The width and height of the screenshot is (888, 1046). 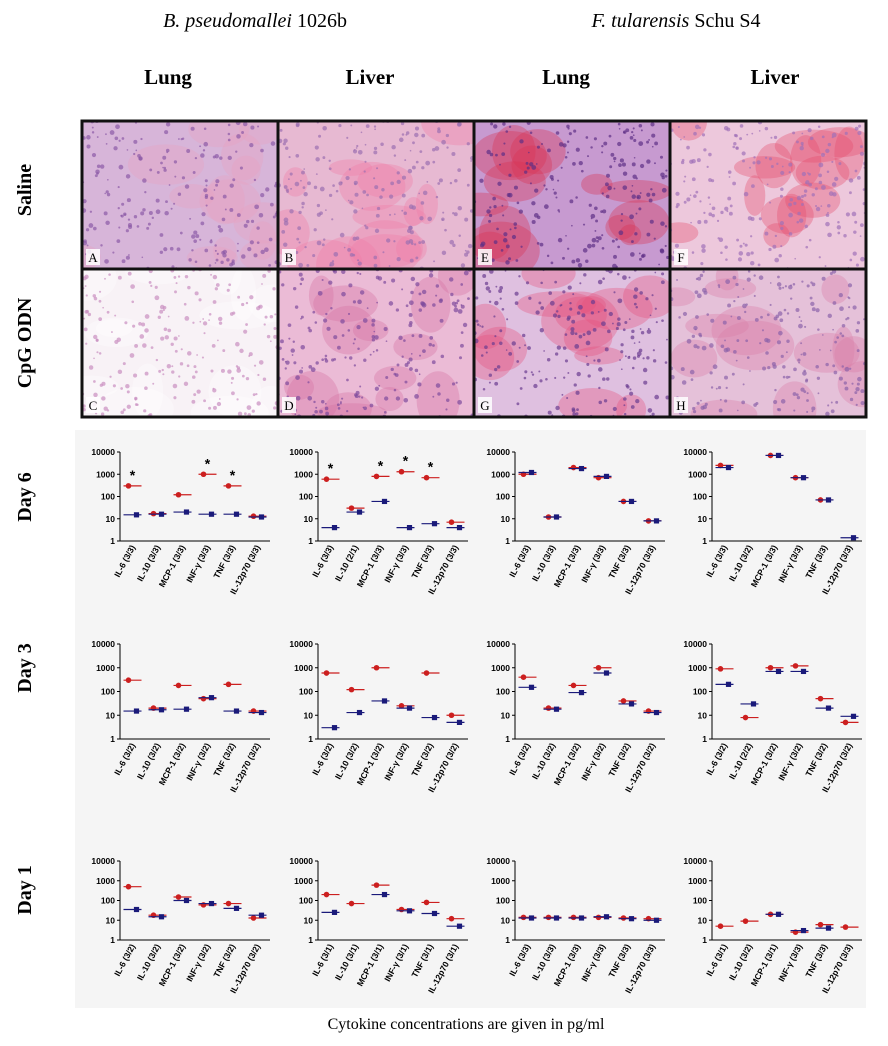 I want to click on tissue-base, so click(x=376, y=195).